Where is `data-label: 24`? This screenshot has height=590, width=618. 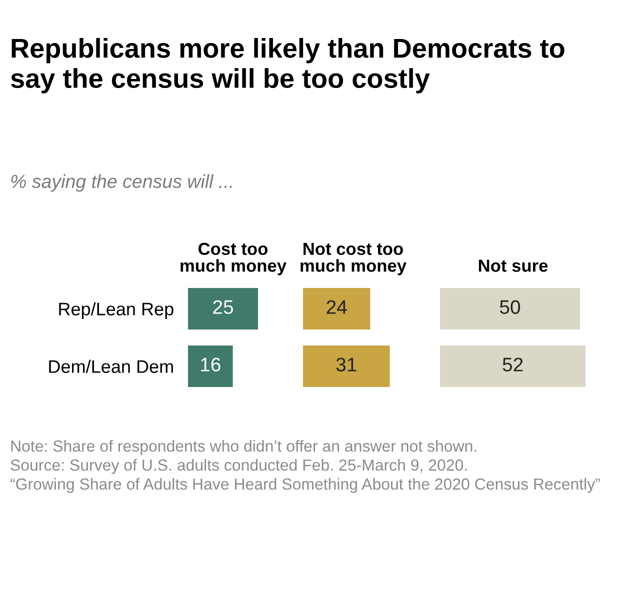
data-label: 24 is located at coordinates (336, 307).